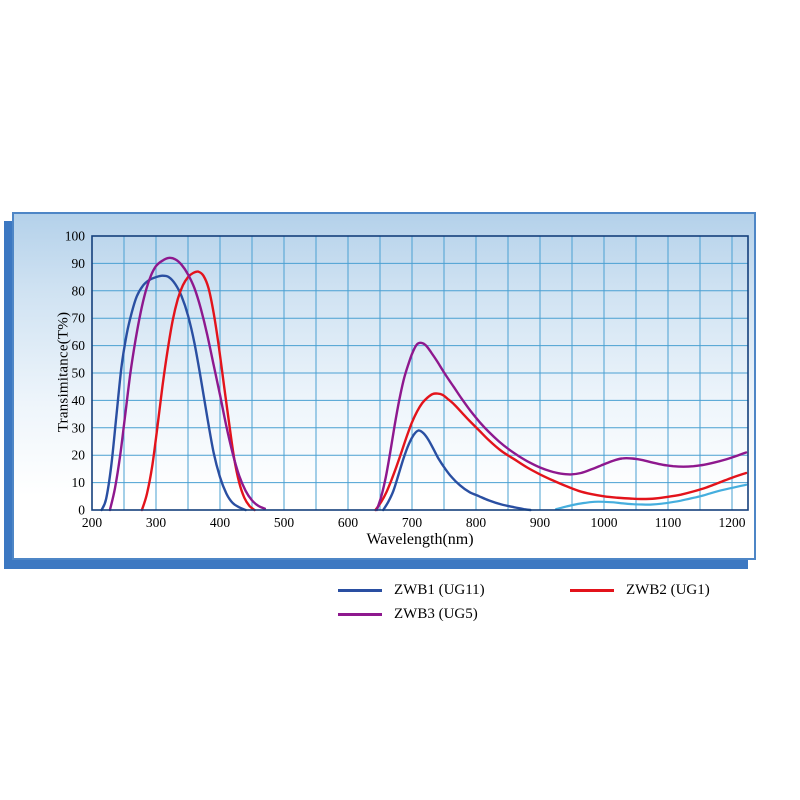 Image resolution: width=800 pixels, height=800 pixels. What do you see at coordinates (92, 522) in the screenshot?
I see `x-tick-label: 200` at bounding box center [92, 522].